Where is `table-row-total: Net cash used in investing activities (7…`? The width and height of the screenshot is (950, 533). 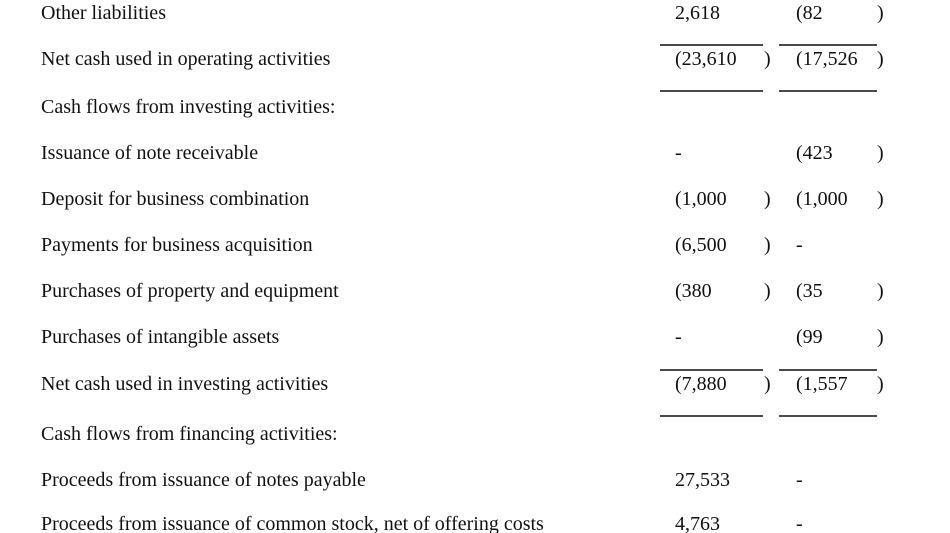 table-row-total: Net cash used in investing activities (7… is located at coordinates (475, 384).